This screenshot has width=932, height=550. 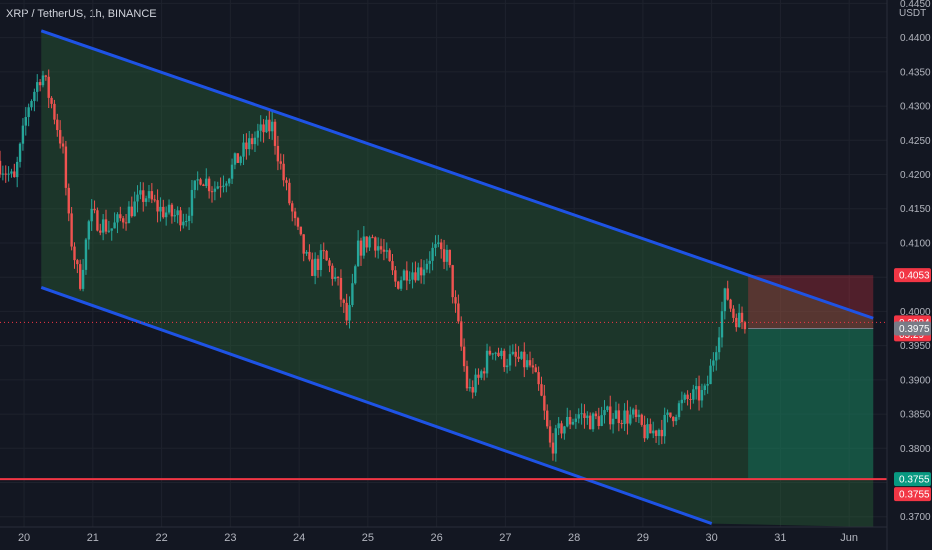 What do you see at coordinates (915, 38) in the screenshot?
I see `price-tick-label: 0.4400` at bounding box center [915, 38].